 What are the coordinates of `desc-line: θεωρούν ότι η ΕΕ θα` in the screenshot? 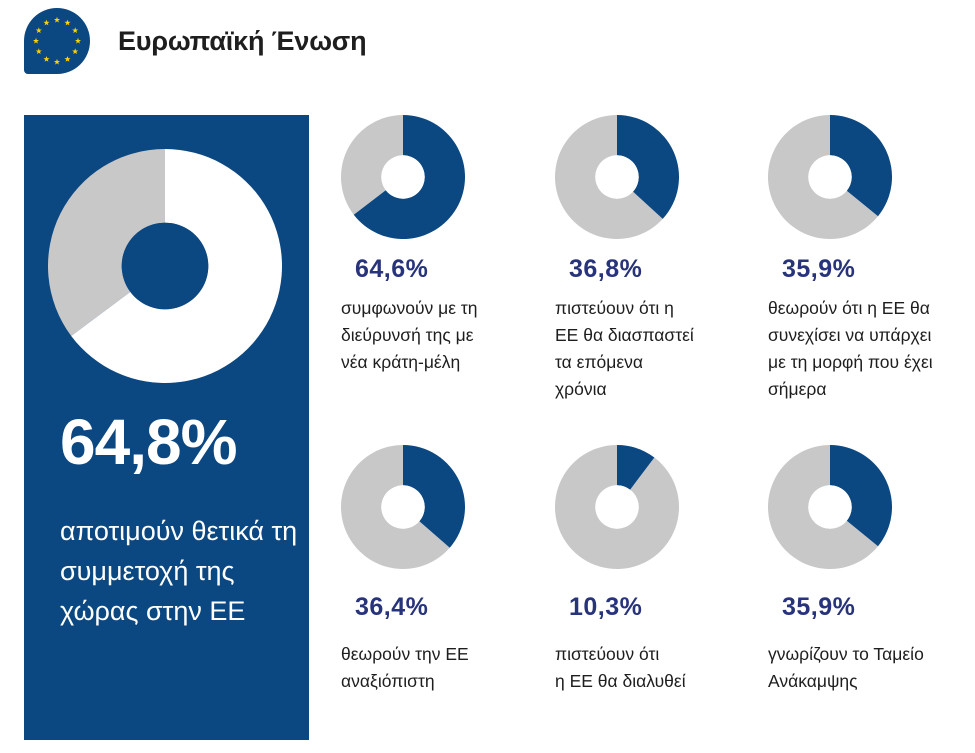 It's located at (849, 308).